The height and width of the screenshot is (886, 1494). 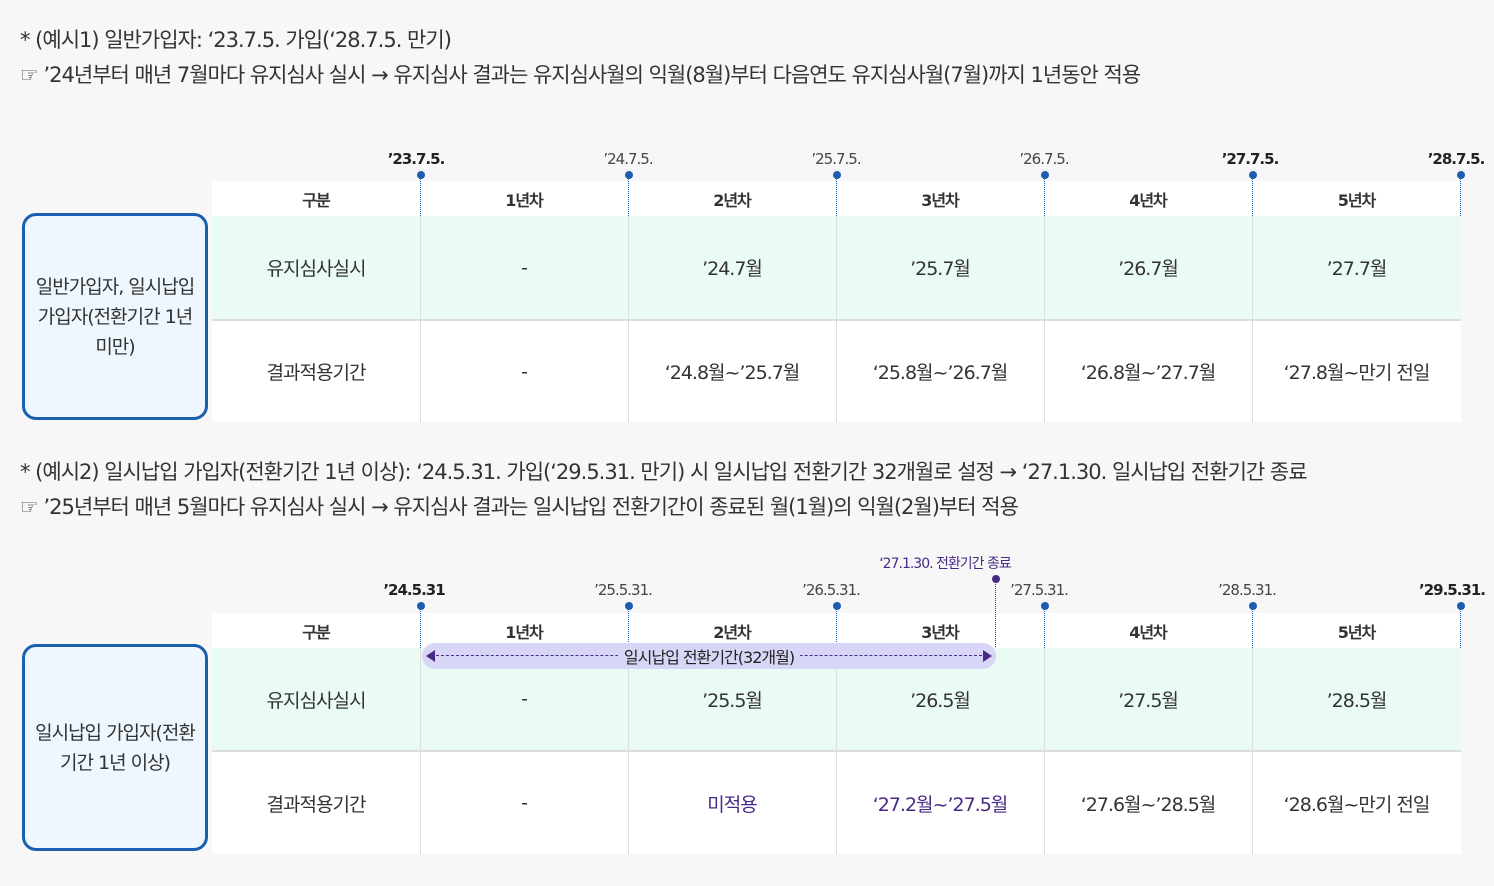 What do you see at coordinates (1357, 804) in the screenshot?
I see `table-cell: ‘28.6월~만기 전일` at bounding box center [1357, 804].